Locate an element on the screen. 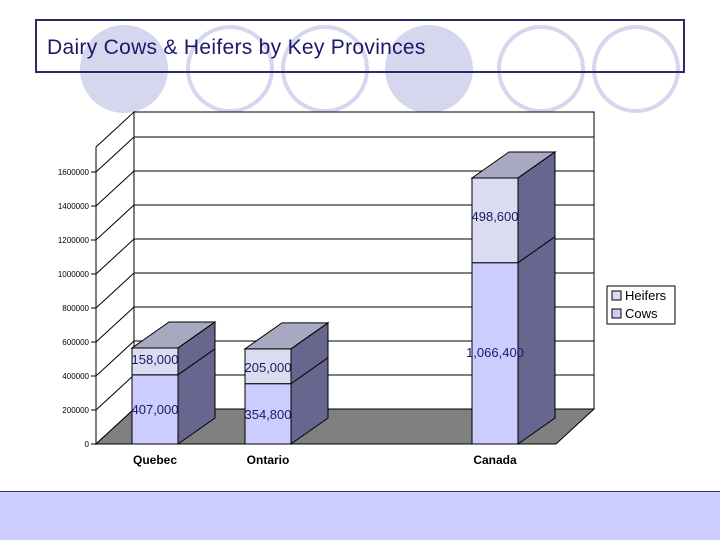 Image resolution: width=720 pixels, height=540 pixels. y-tick-label: 1600000 is located at coordinates (74, 172).